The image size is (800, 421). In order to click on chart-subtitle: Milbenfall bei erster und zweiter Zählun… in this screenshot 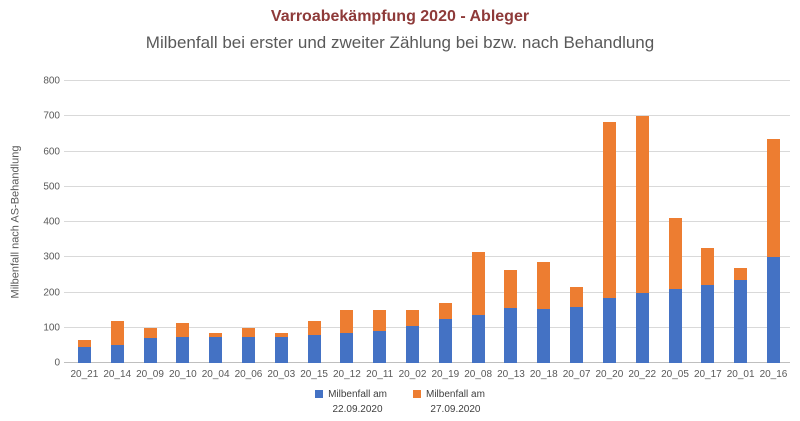, I will do `click(400, 42)`.